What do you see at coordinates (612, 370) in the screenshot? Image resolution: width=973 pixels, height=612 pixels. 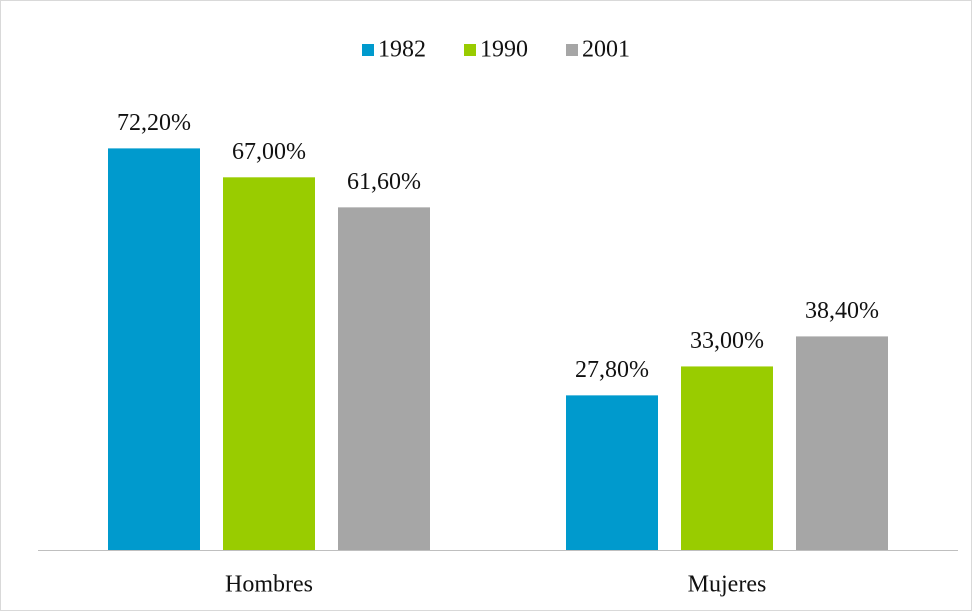 I see `data-label: 27,80%` at bounding box center [612, 370].